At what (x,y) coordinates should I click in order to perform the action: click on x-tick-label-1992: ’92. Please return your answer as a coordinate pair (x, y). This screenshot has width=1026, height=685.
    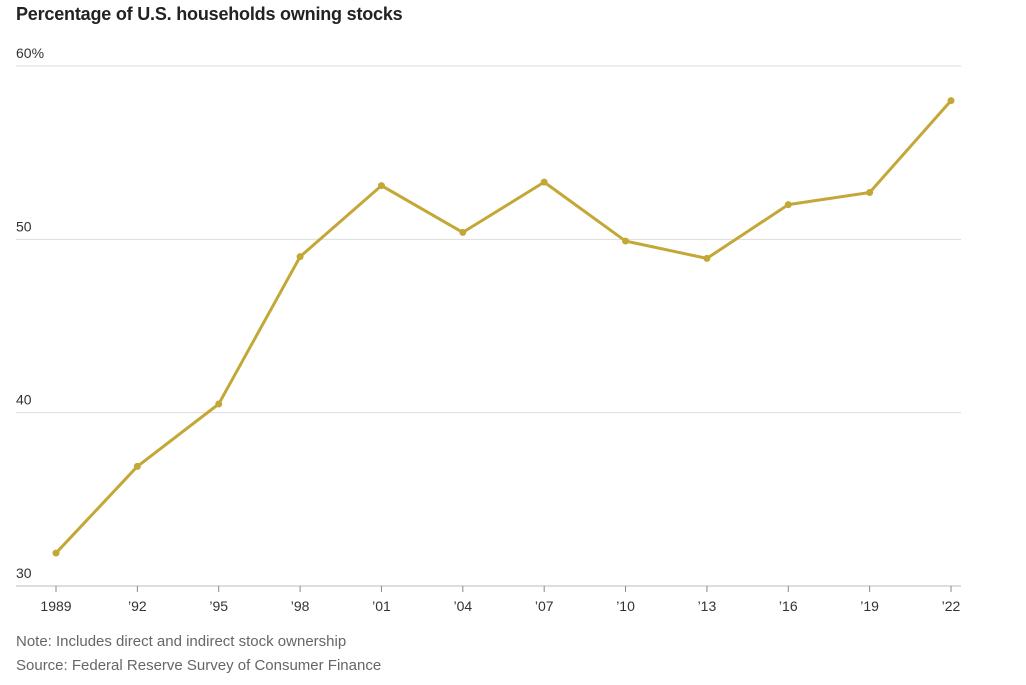
    Looking at the image, I should click on (137, 606).